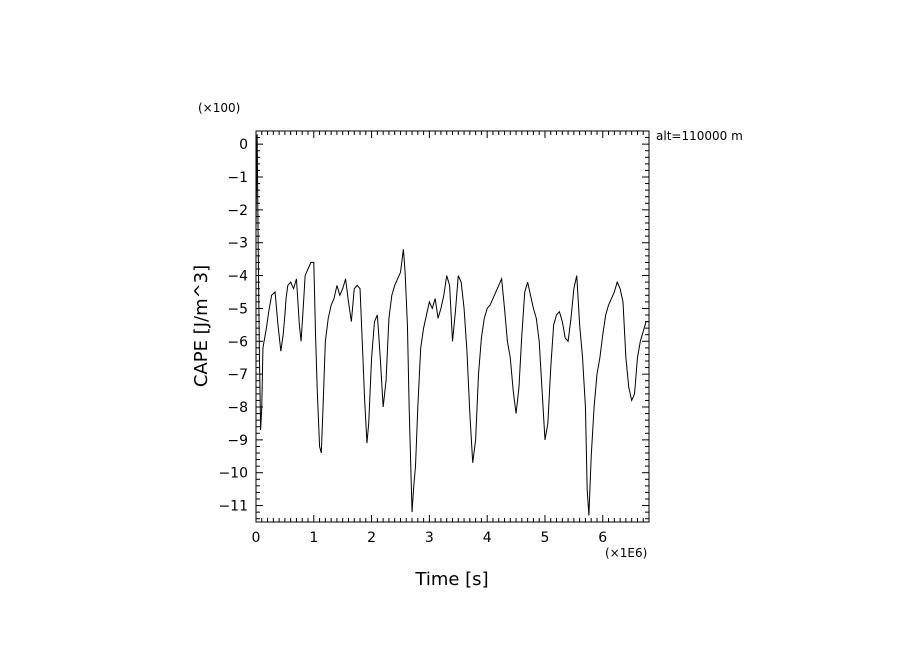  I want to click on x-multiplier-label: (×1E6), so click(626, 553).